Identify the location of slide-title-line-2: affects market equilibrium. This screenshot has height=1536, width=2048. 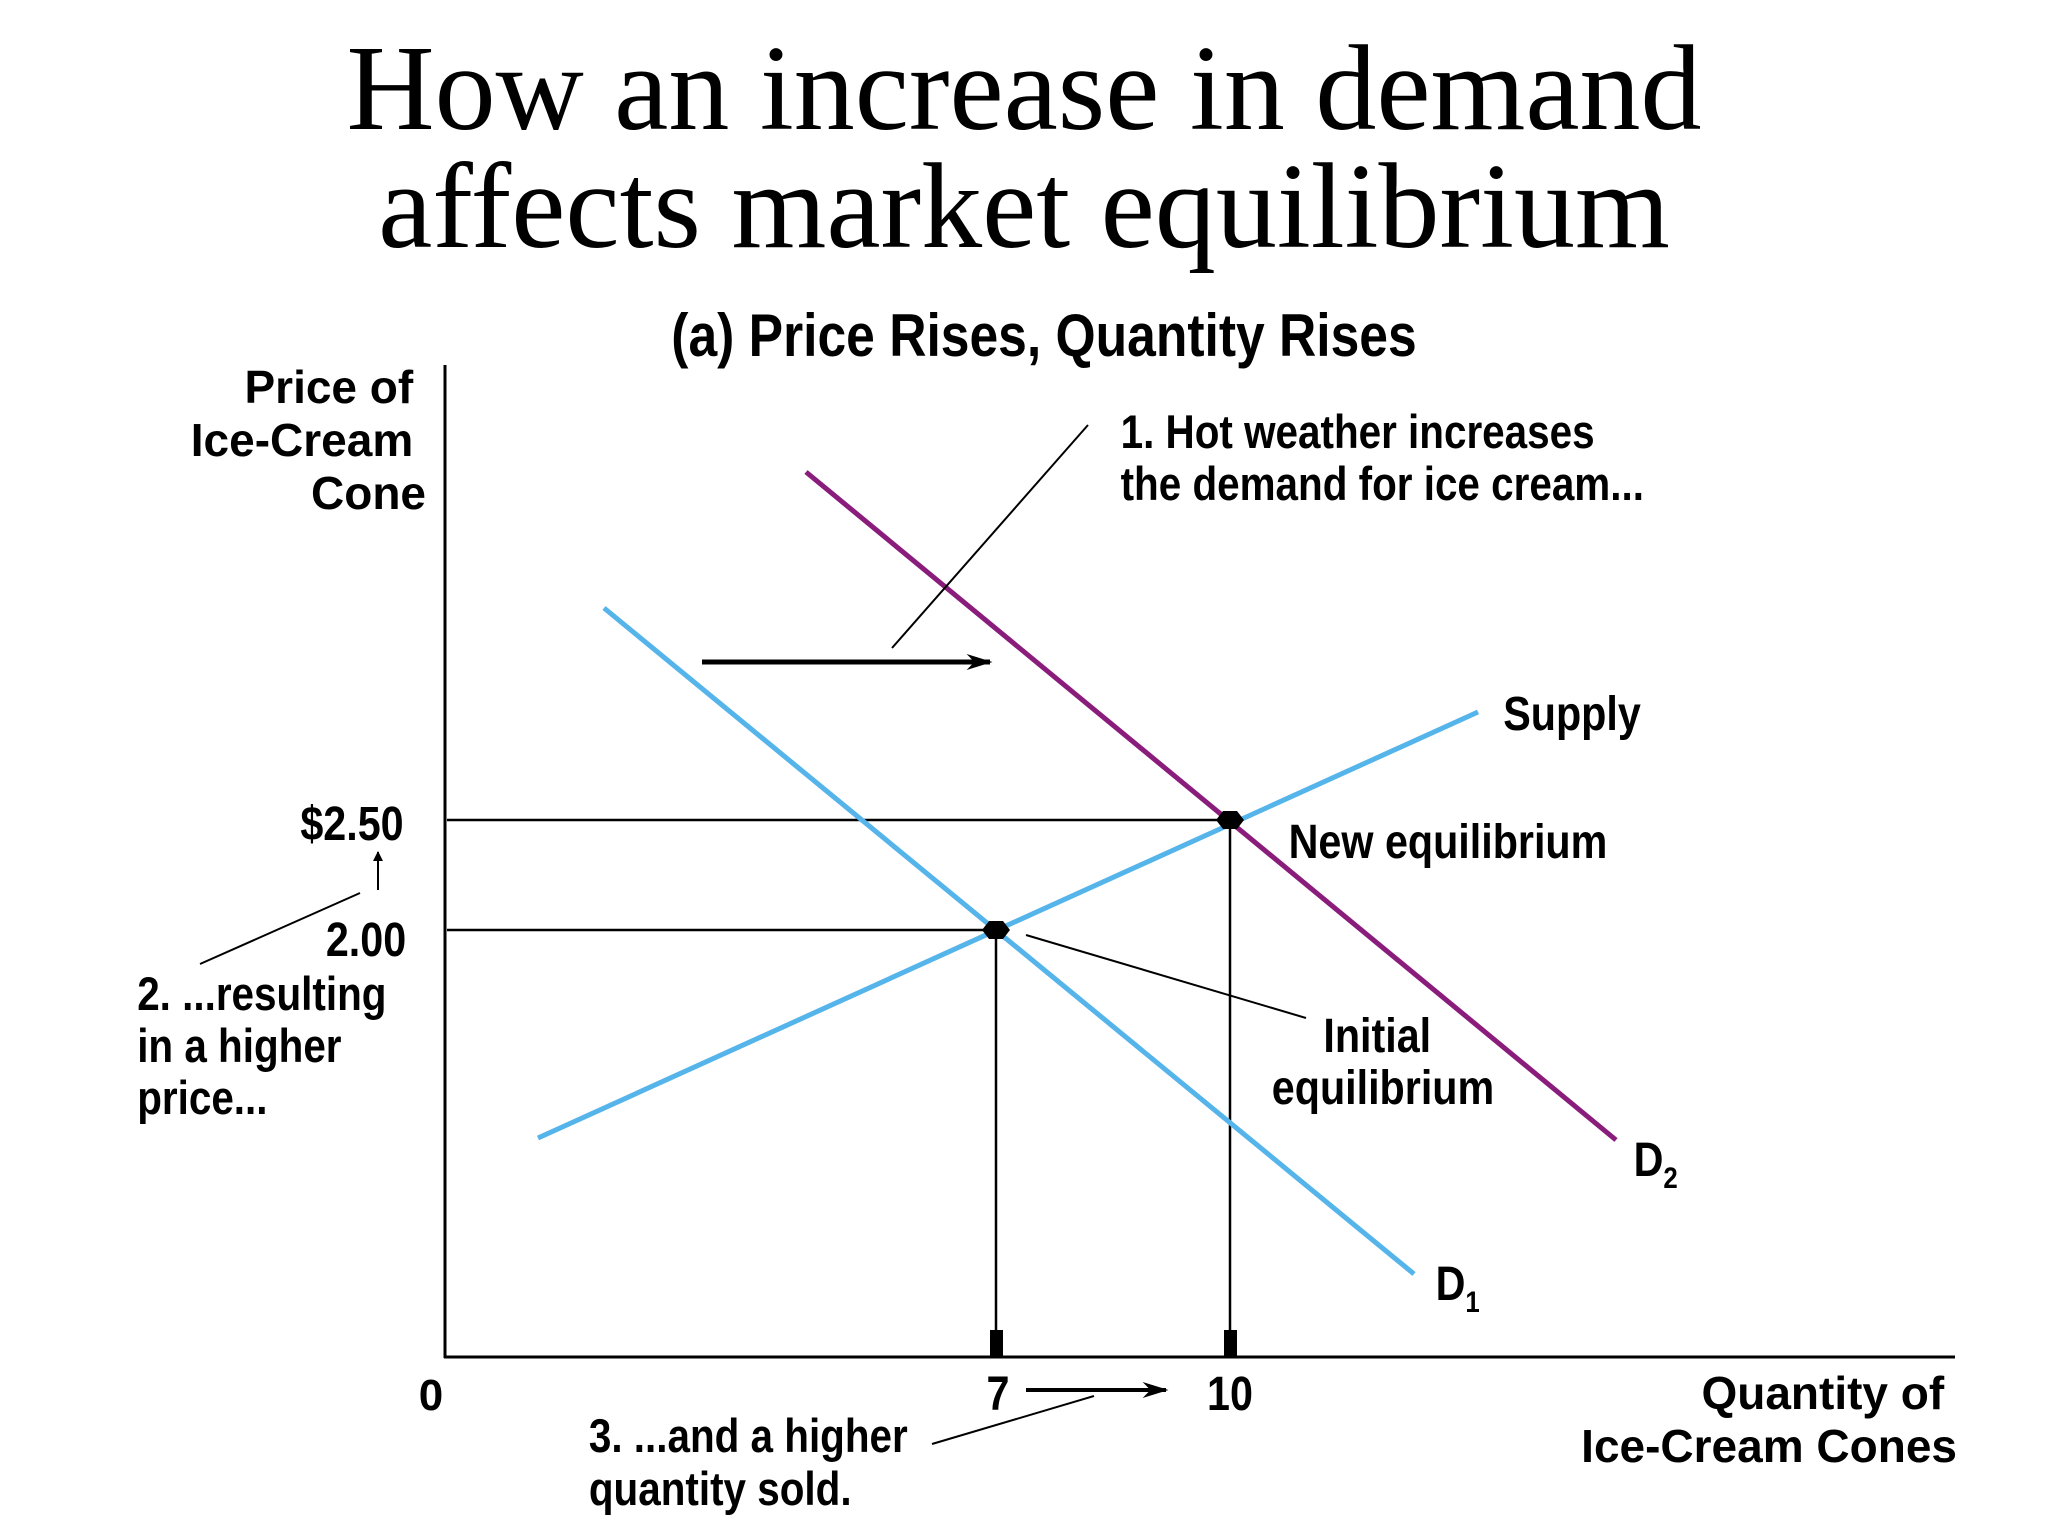
(1024, 206).